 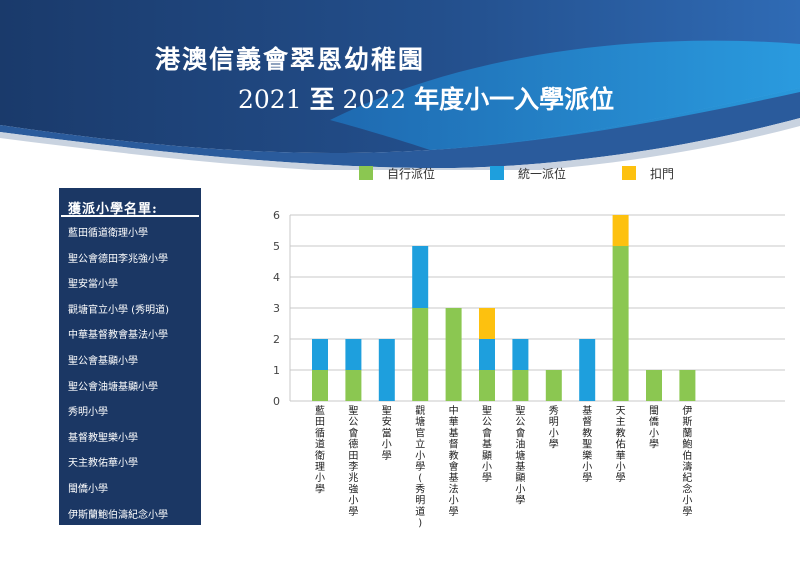 What do you see at coordinates (130, 216) in the screenshot?
I see `panel-divider` at bounding box center [130, 216].